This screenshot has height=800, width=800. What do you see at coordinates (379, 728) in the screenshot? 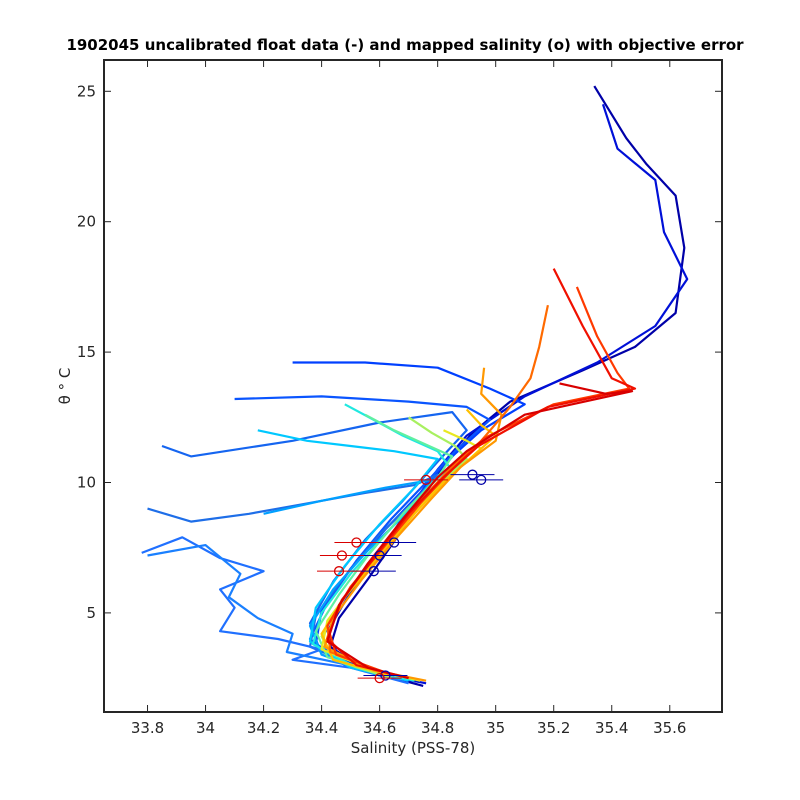
I see `x-tick-label: 34.6` at bounding box center [379, 728].